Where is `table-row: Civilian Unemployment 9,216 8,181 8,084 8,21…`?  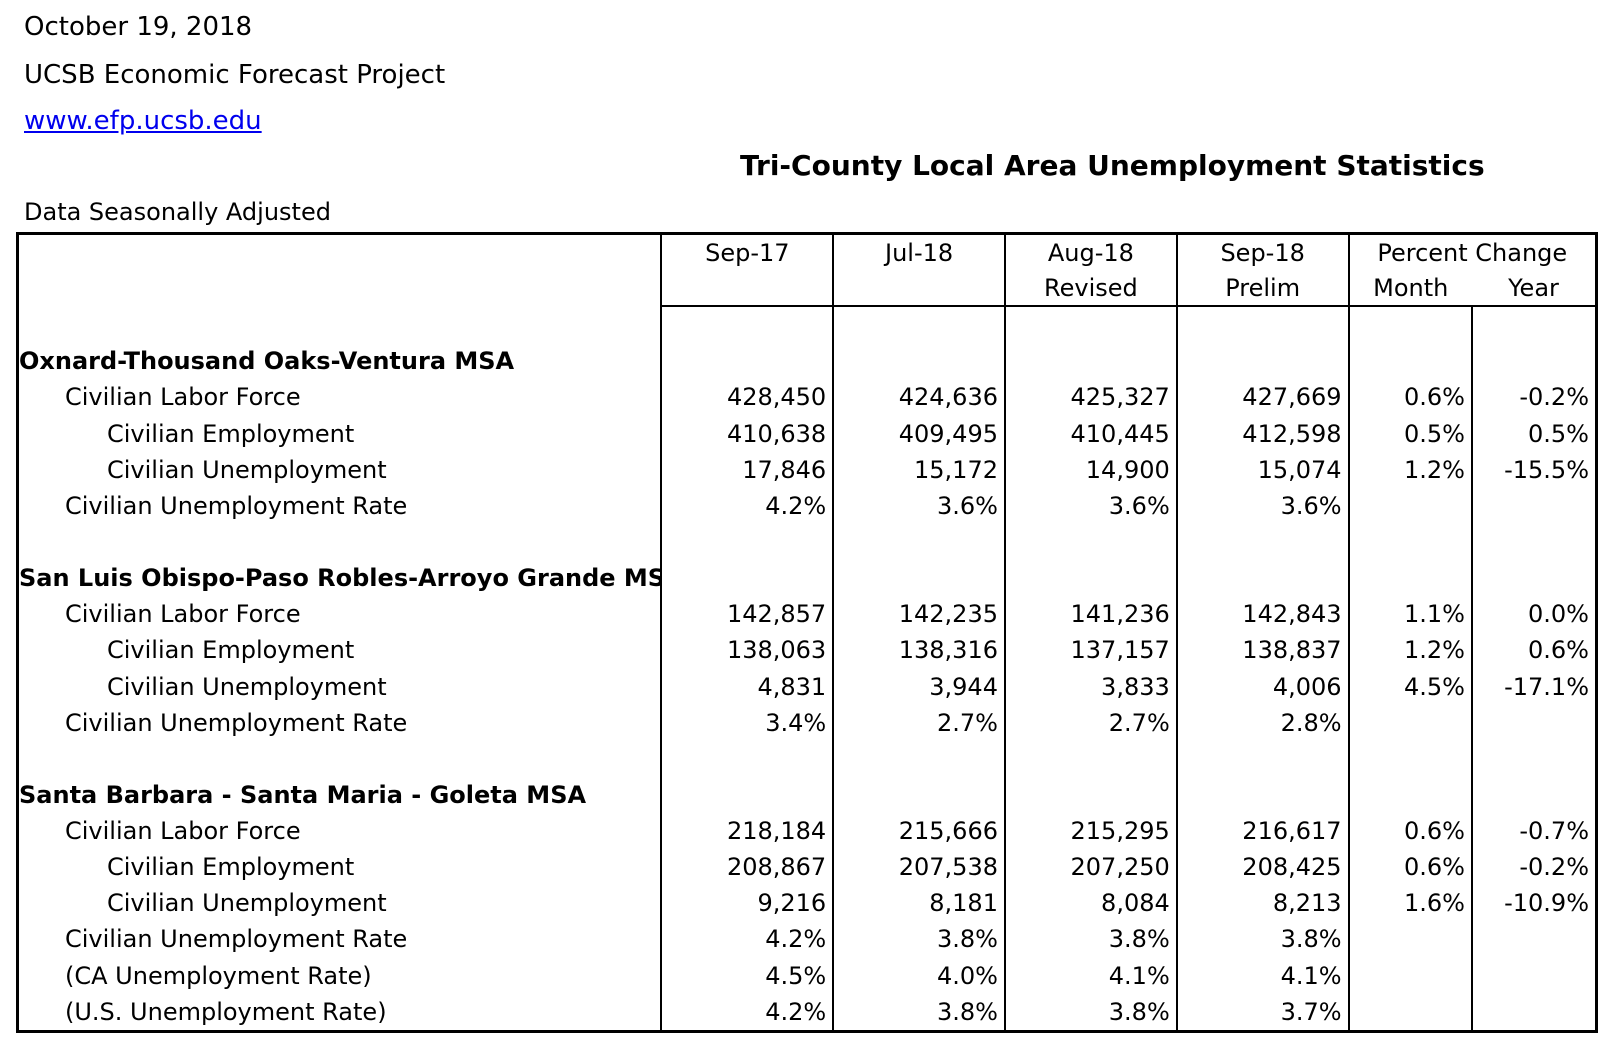
table-row: Civilian Unemployment 9,216 8,181 8,084 8,21… is located at coordinates (807, 903).